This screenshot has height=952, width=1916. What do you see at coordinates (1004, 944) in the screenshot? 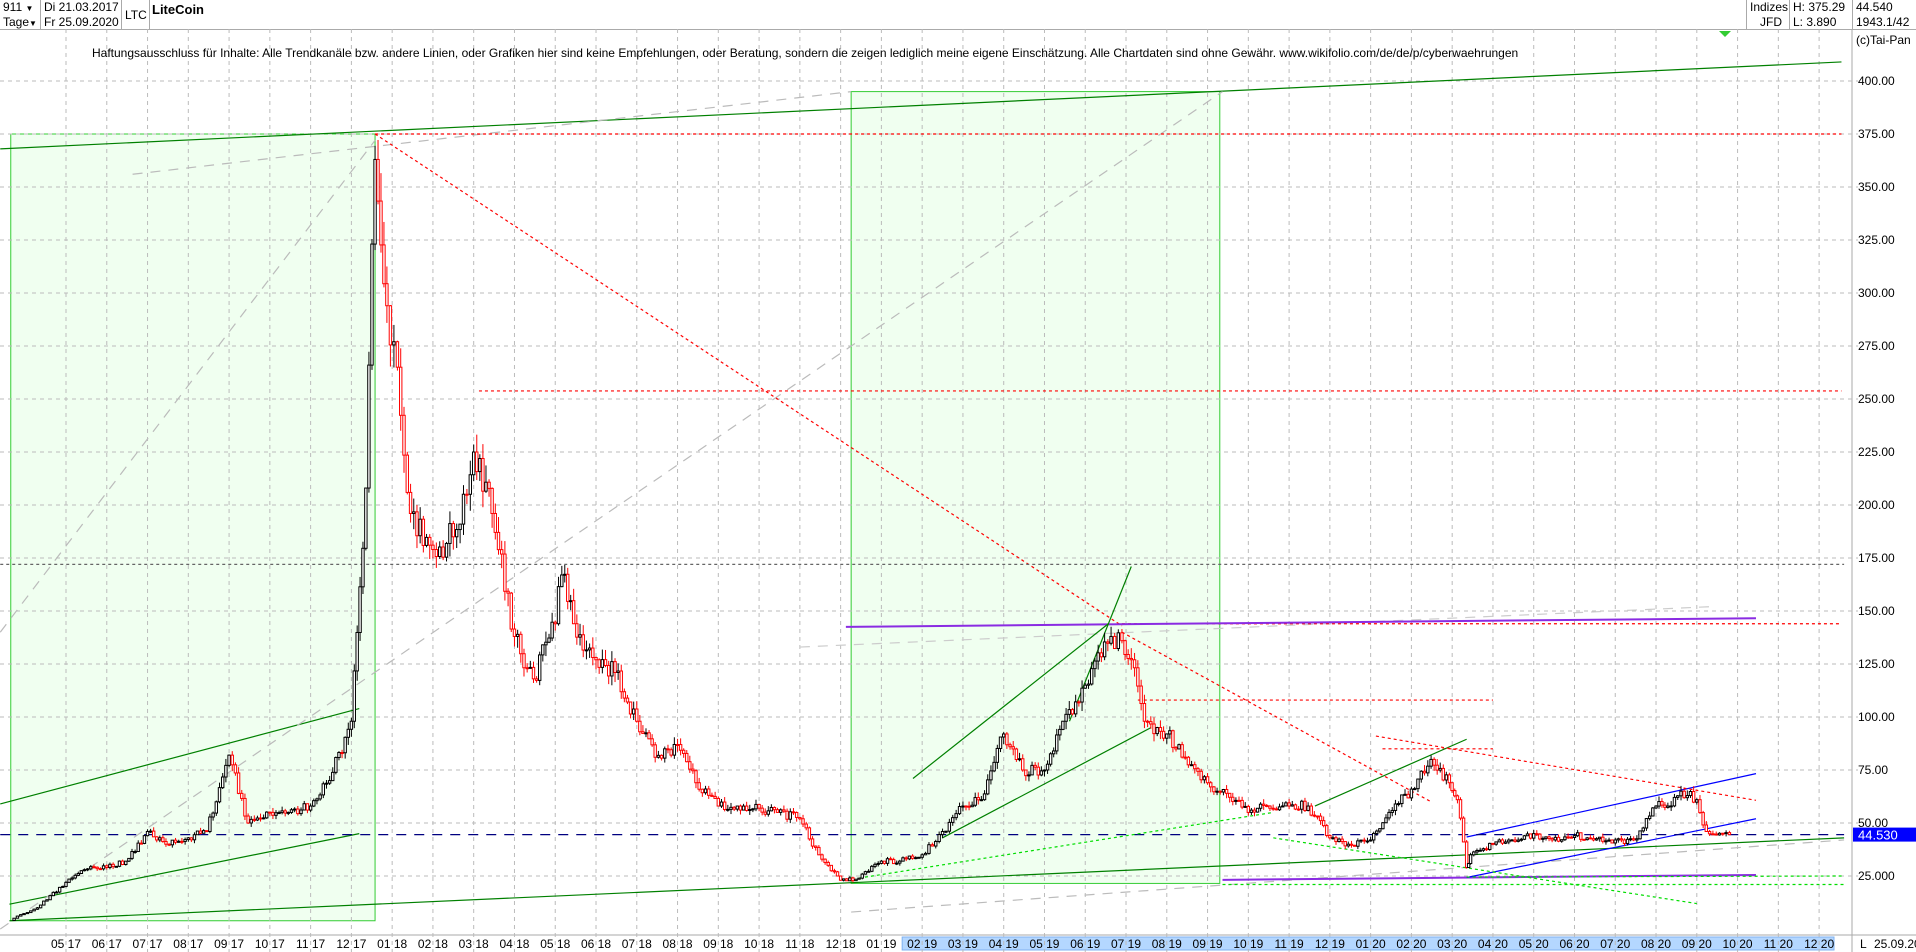
I see `date-tick-label: 04 19` at bounding box center [1004, 944].